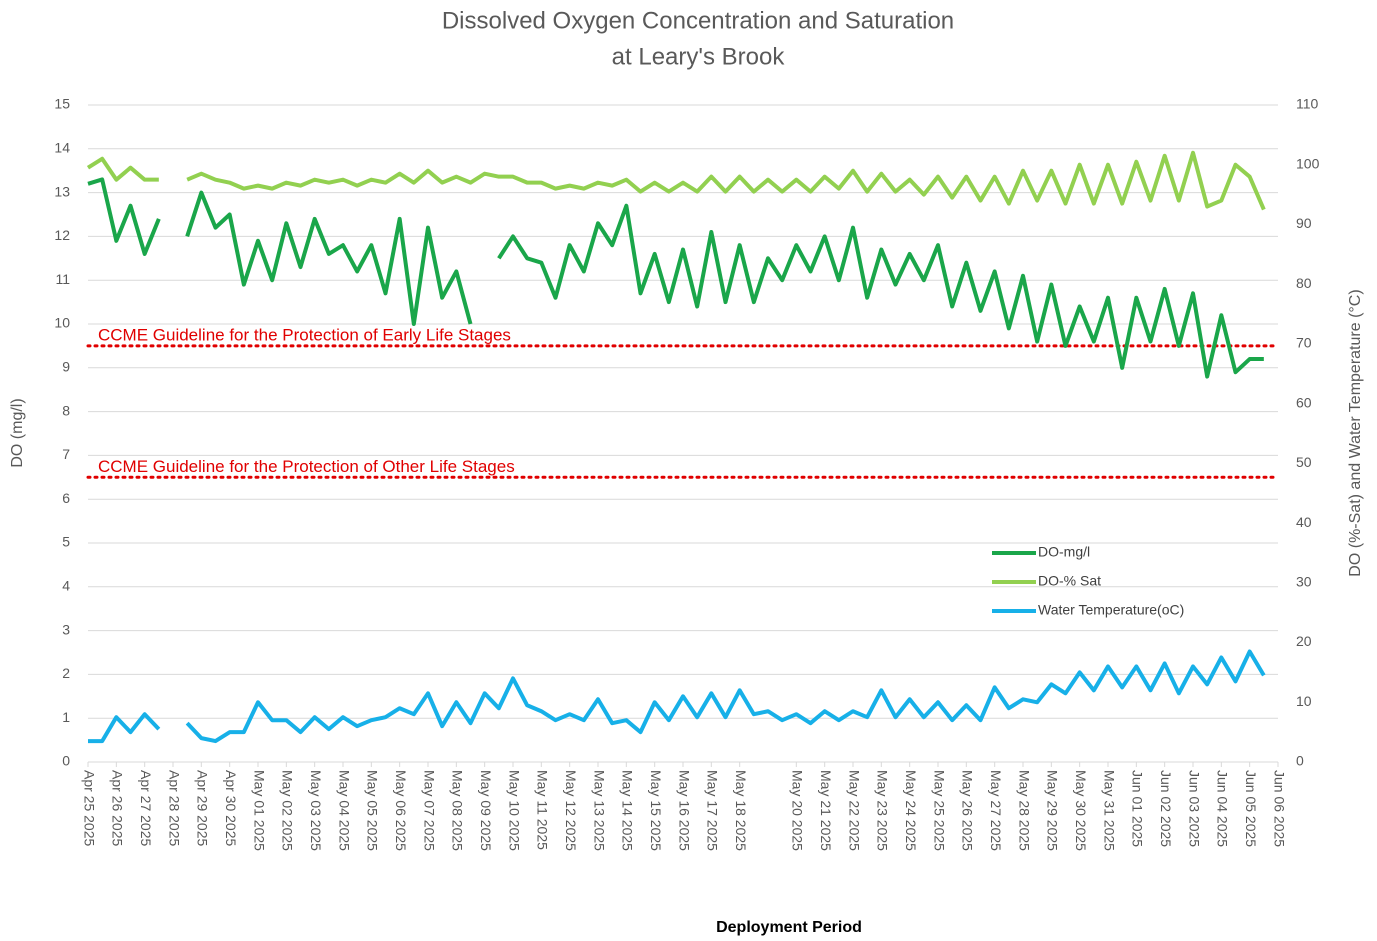 The width and height of the screenshot is (1377, 941). What do you see at coordinates (1304, 462) in the screenshot?
I see `y2-tick-label: 50` at bounding box center [1304, 462].